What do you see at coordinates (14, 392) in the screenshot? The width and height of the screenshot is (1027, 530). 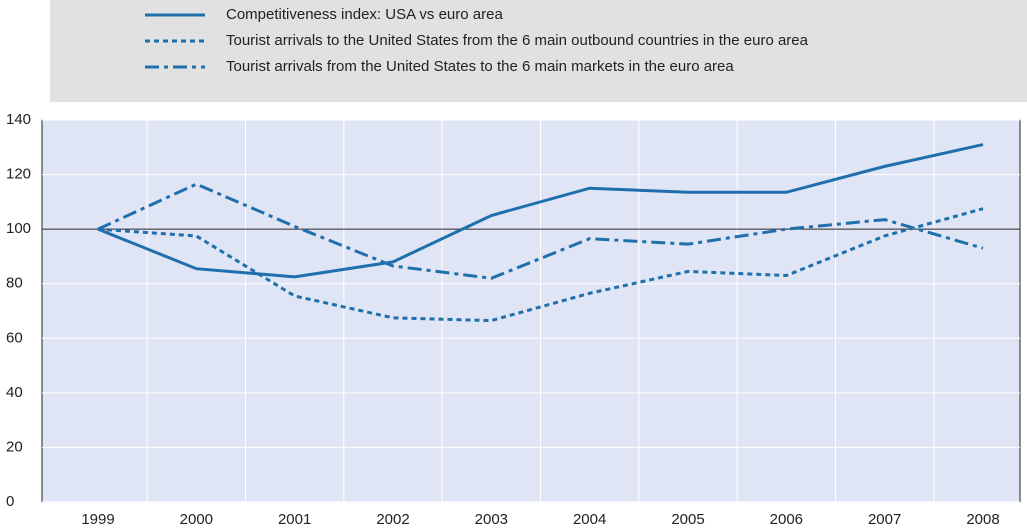 I see `y-tick-label: 40` at bounding box center [14, 392].